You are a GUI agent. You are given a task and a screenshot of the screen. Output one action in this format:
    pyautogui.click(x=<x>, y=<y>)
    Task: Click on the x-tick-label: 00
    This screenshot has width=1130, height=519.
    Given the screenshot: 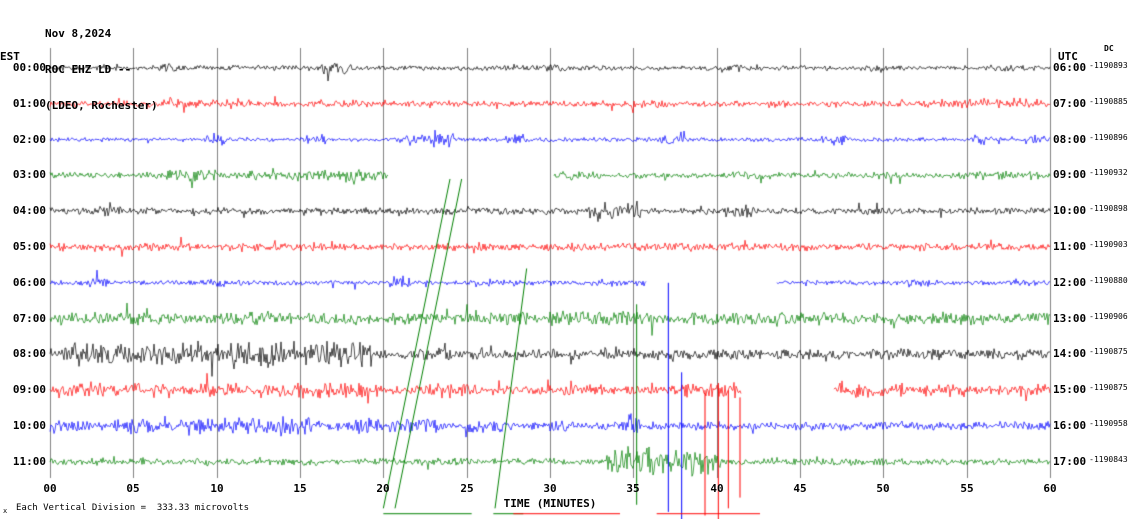 What is the action you would take?
    pyautogui.click(x=50, y=488)
    